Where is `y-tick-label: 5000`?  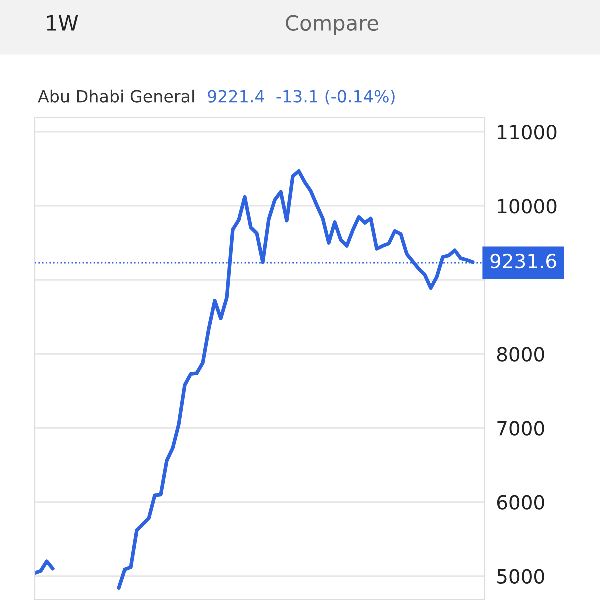 y-tick-label: 5000 is located at coordinates (521, 576).